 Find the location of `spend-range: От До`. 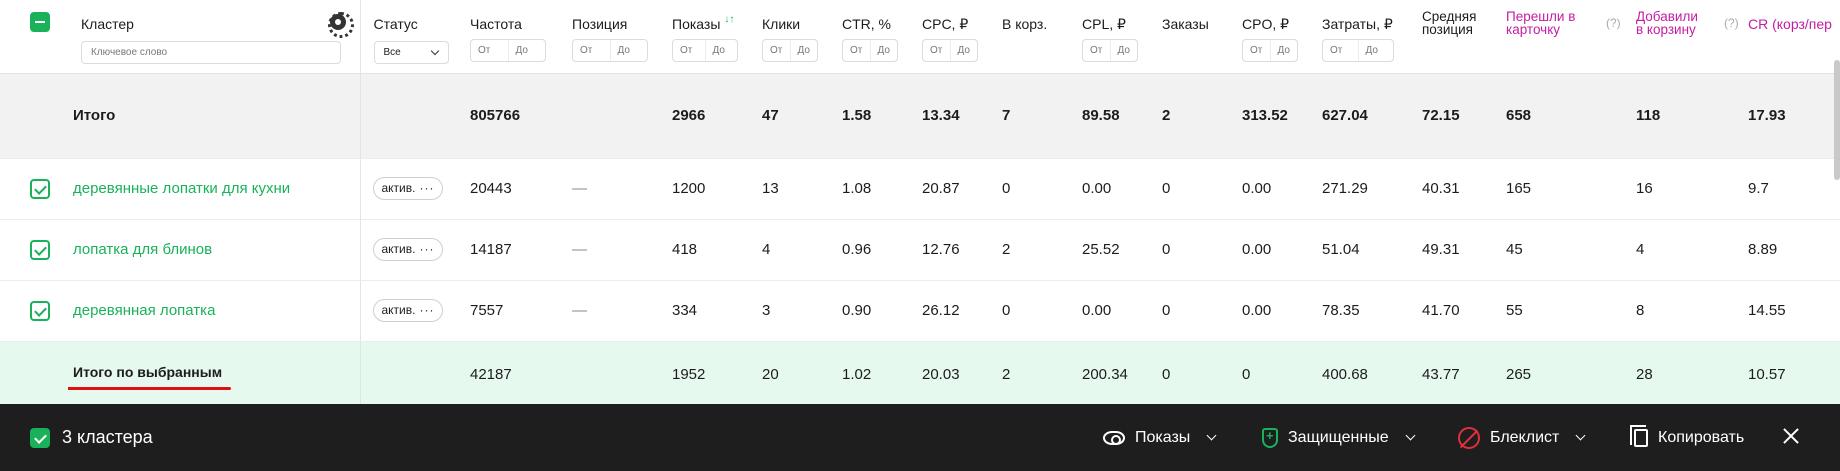

spend-range: От До is located at coordinates (1358, 50).